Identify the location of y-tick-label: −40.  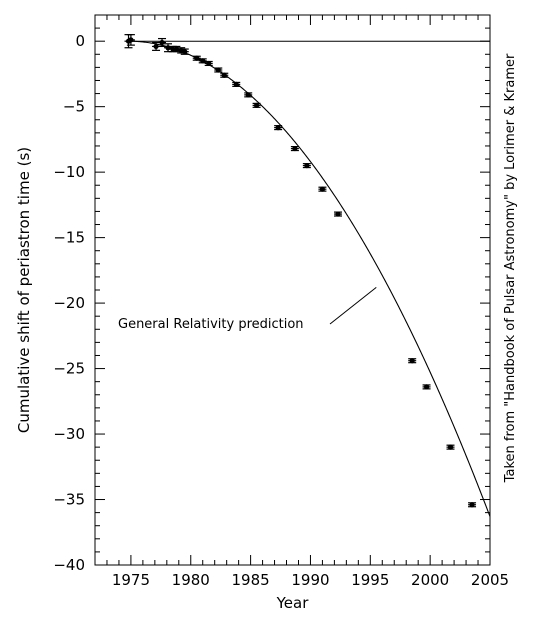
(69, 565).